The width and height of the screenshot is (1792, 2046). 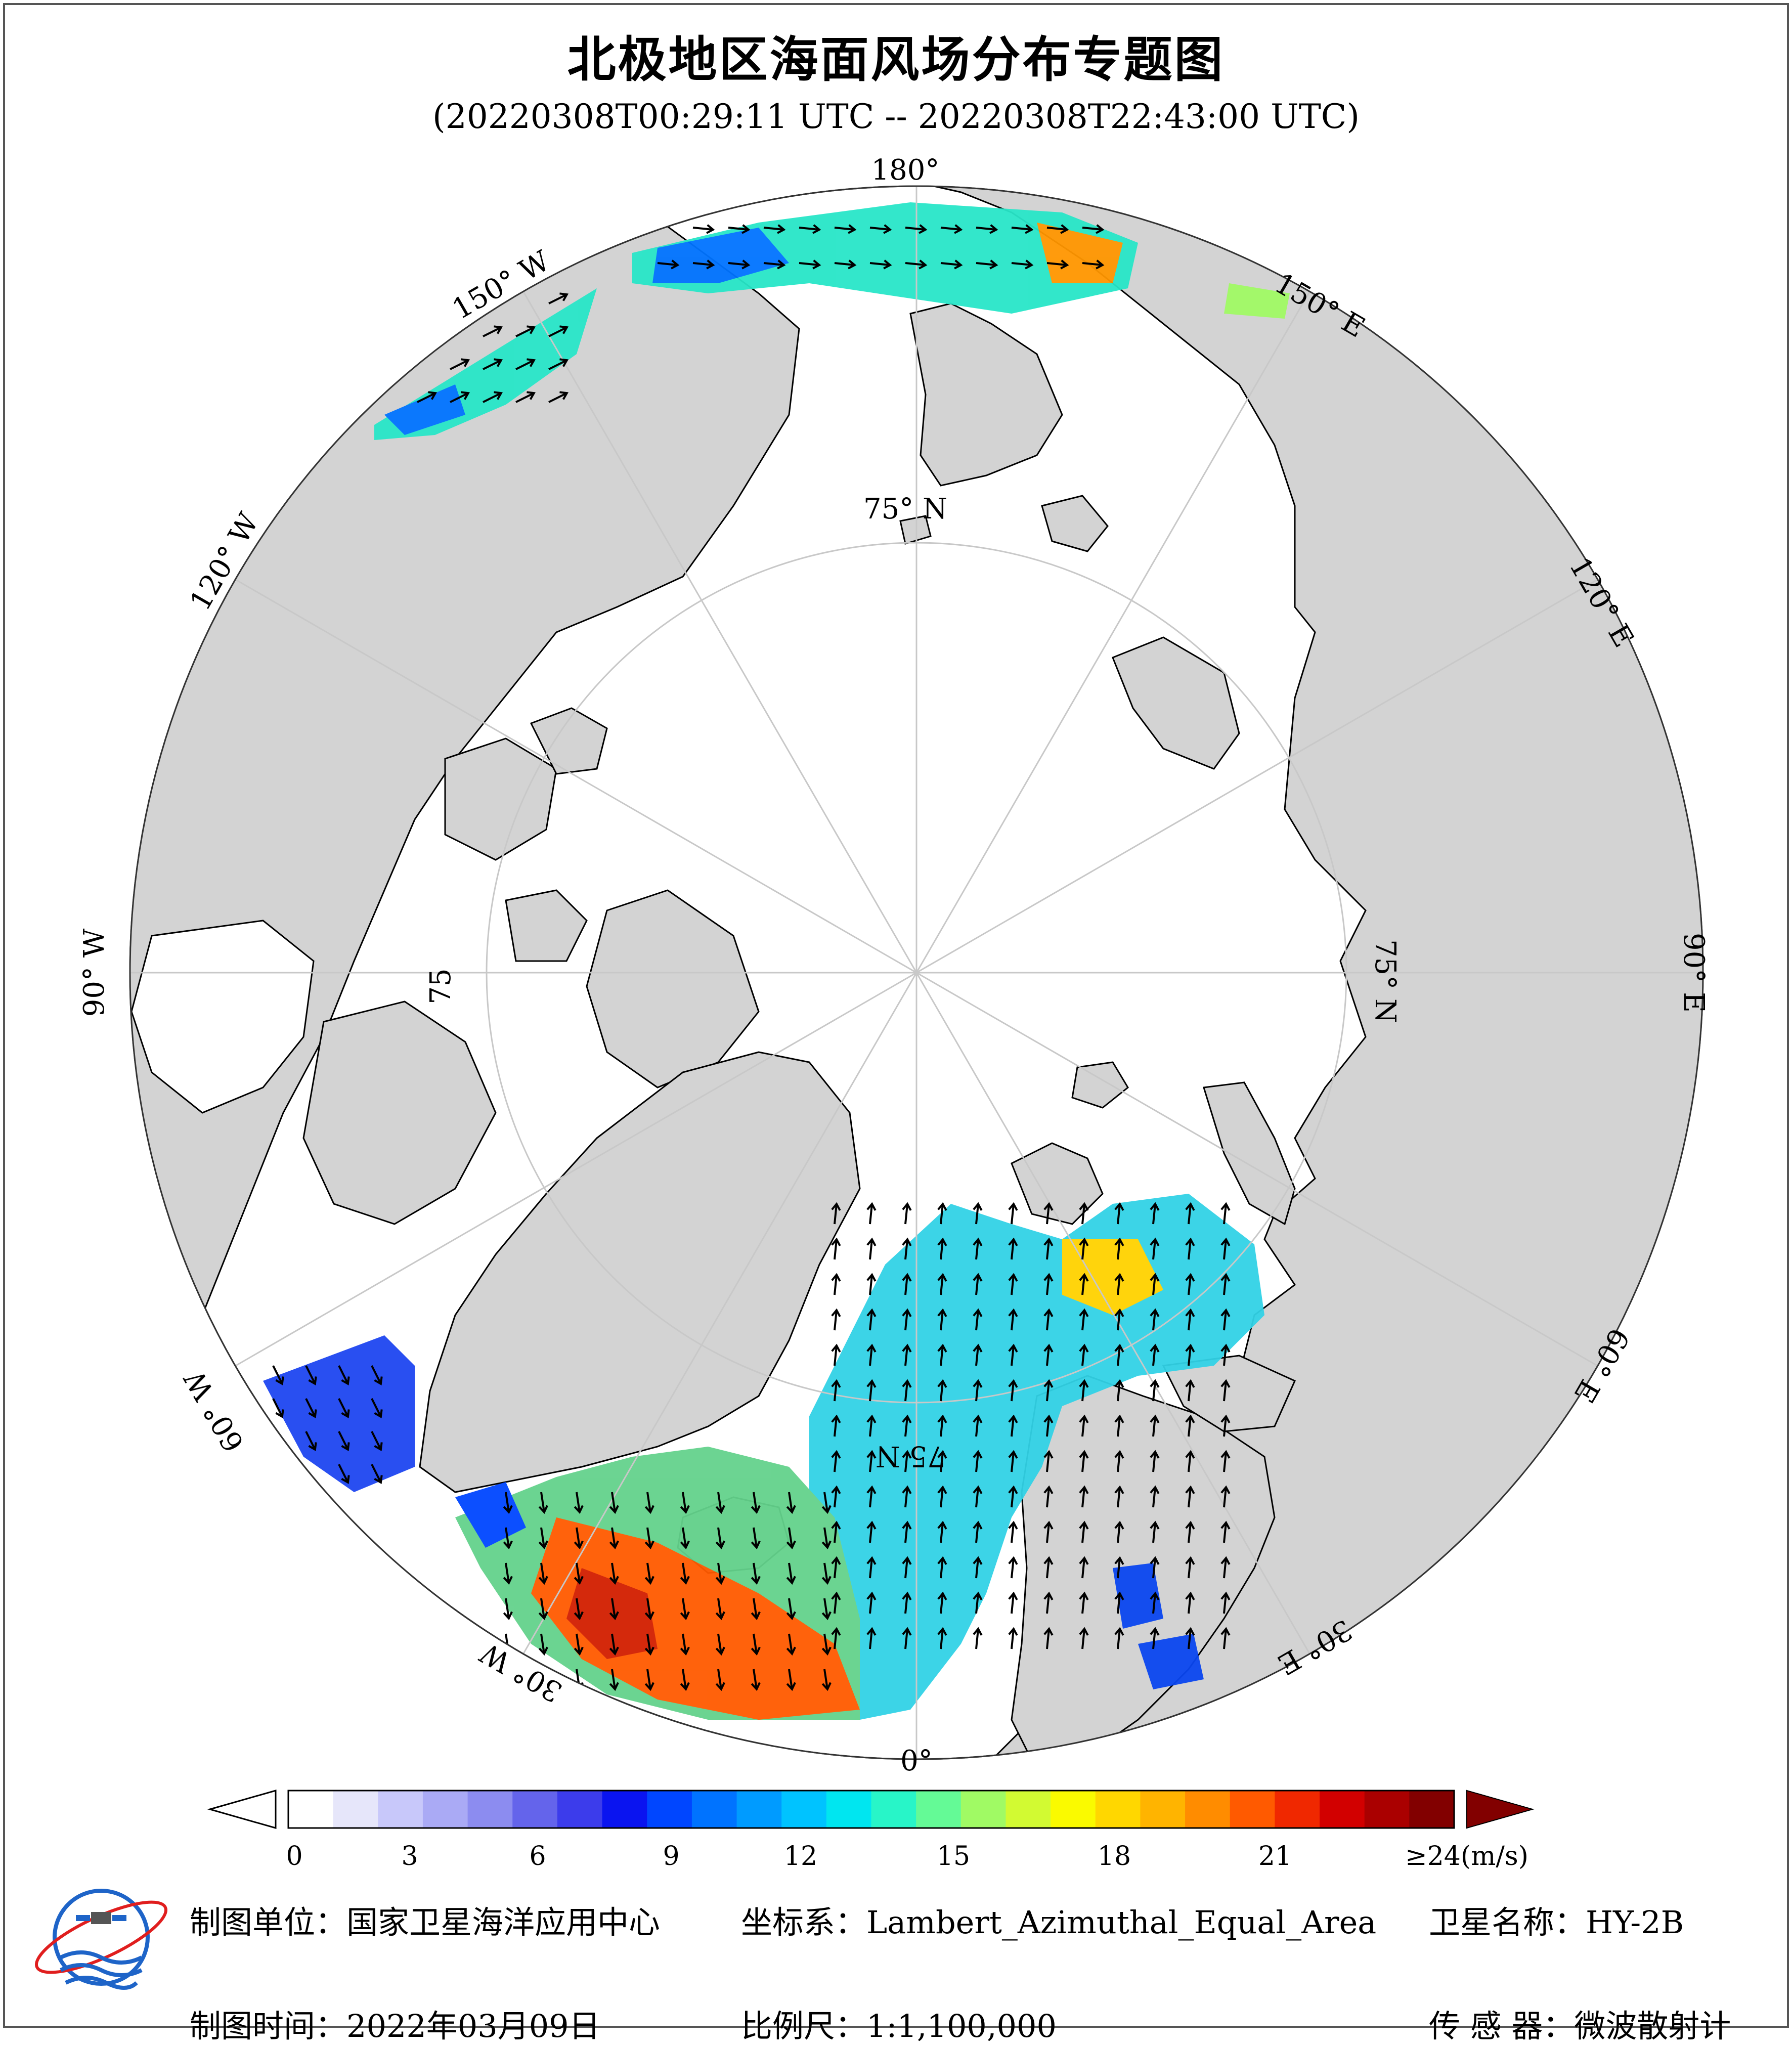 I want to click on info-sat-label: 卫星名称：, so click(x=1507, y=1923).